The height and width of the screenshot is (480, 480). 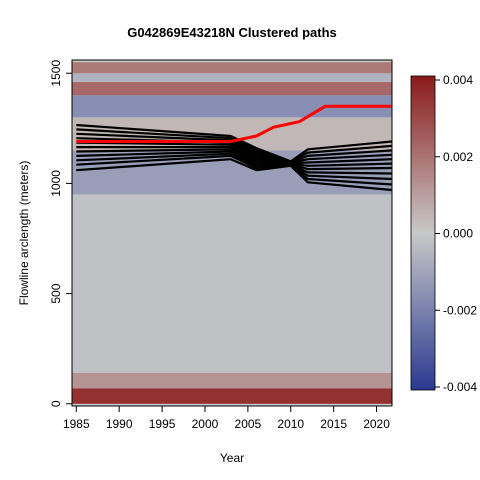 What do you see at coordinates (460, 387) in the screenshot?
I see `colorbar-tick-label: -0.004` at bounding box center [460, 387].